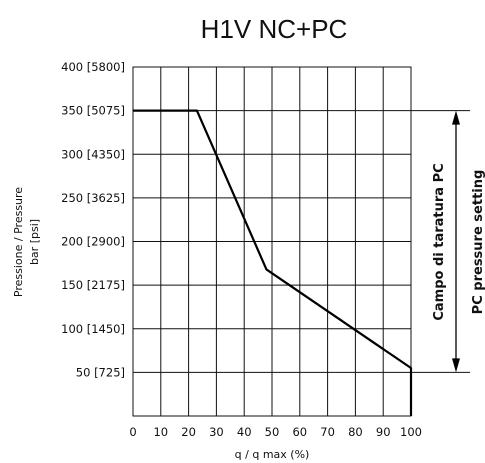  I want to click on pc-range-label-italian: Campo di taratura PC, so click(439, 241).